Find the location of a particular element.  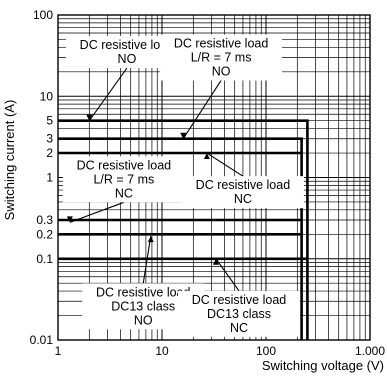

y-tick-label: 10 is located at coordinates (47, 96).